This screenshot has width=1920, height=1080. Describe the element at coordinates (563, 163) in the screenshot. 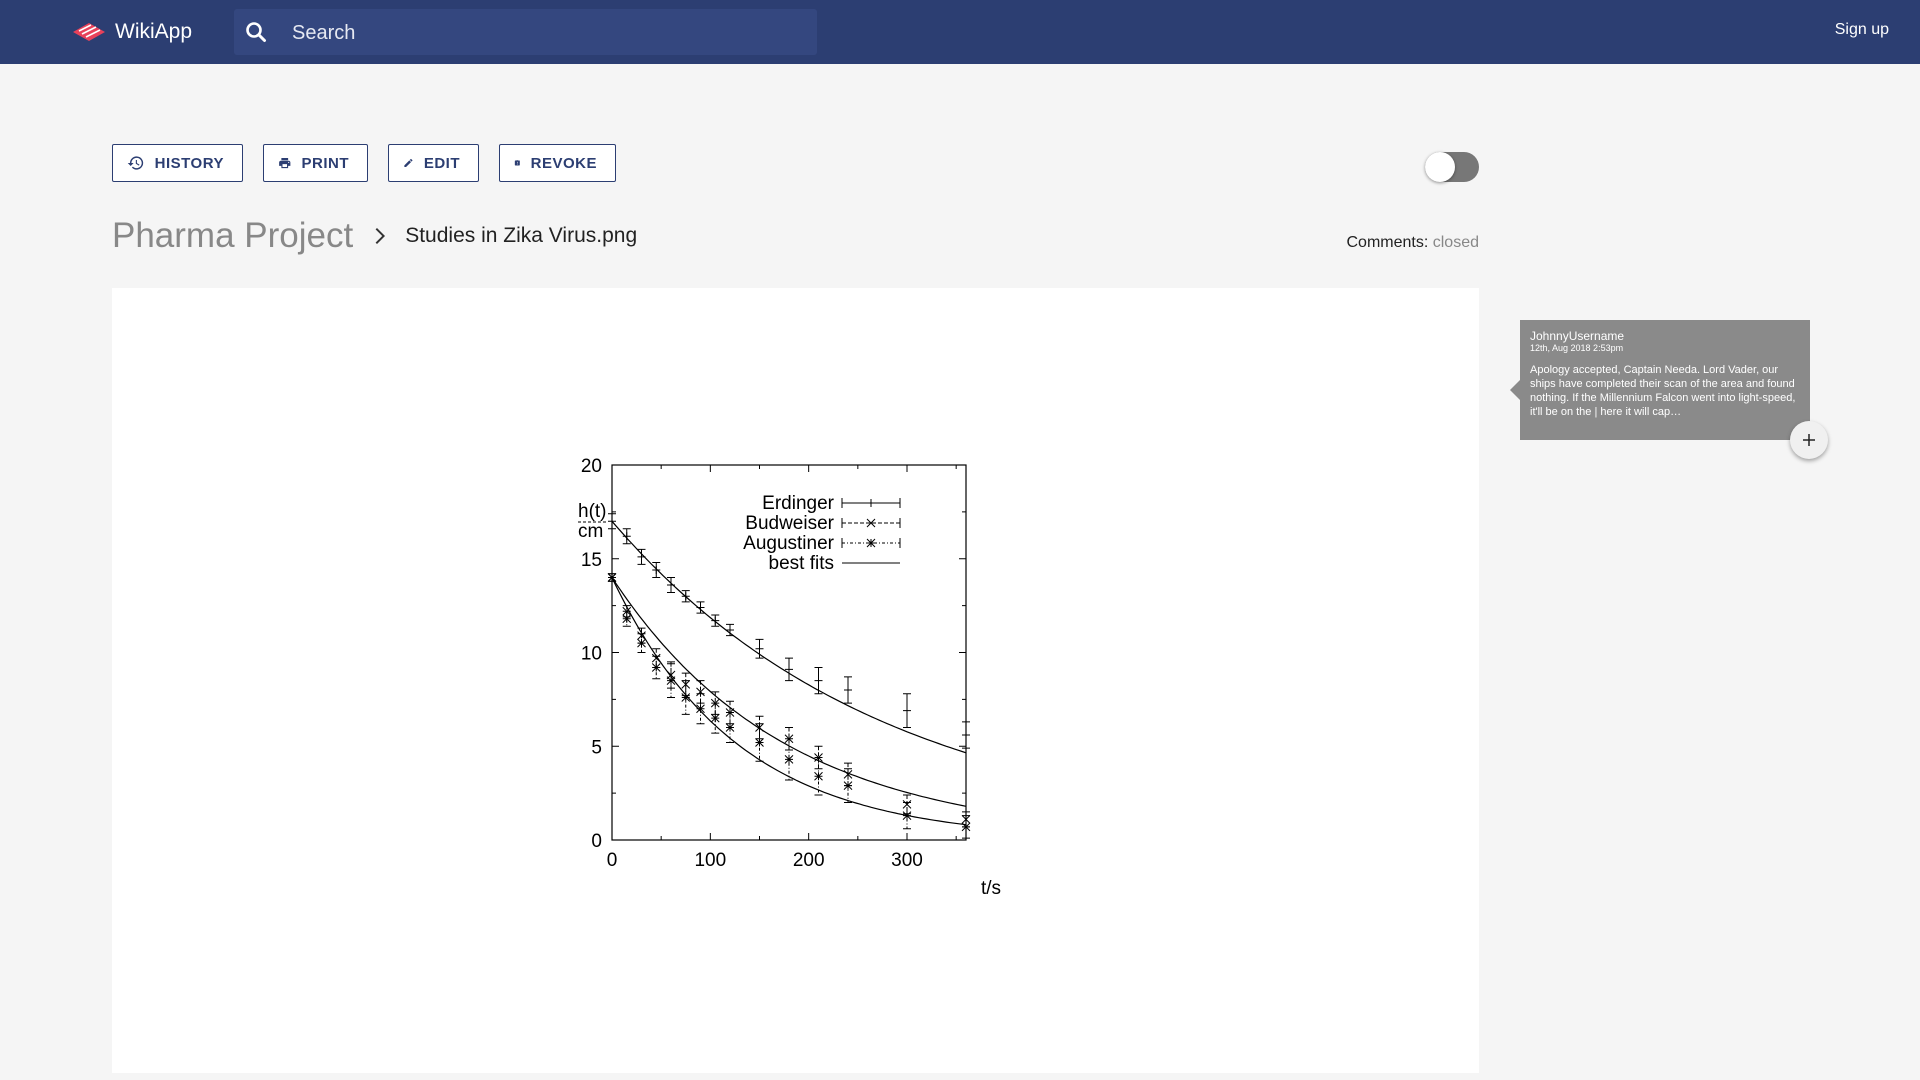

I see `revoke-label: REVOKE` at that location.